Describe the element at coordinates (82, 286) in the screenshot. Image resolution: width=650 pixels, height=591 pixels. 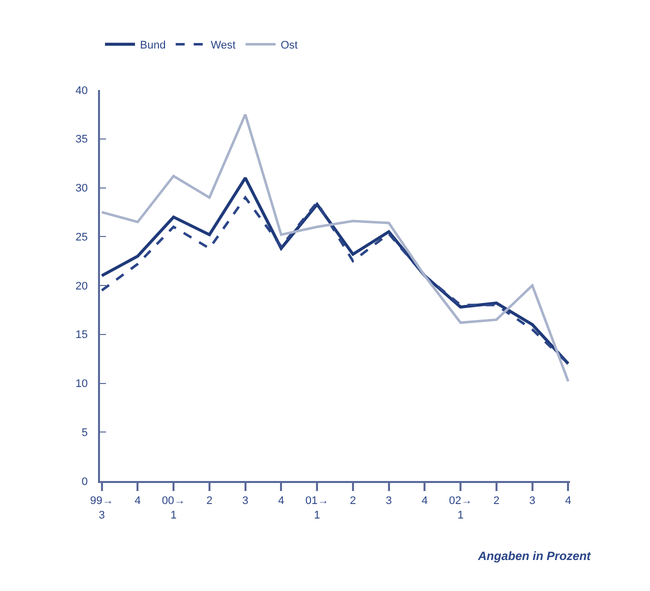
I see `y-tick-label: 20` at that location.